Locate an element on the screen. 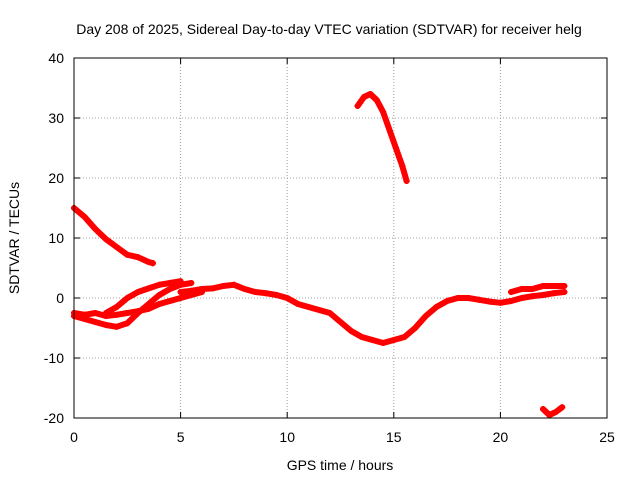 This screenshot has height=480, width=640. y-tick-label: -20 is located at coordinates (54, 418).